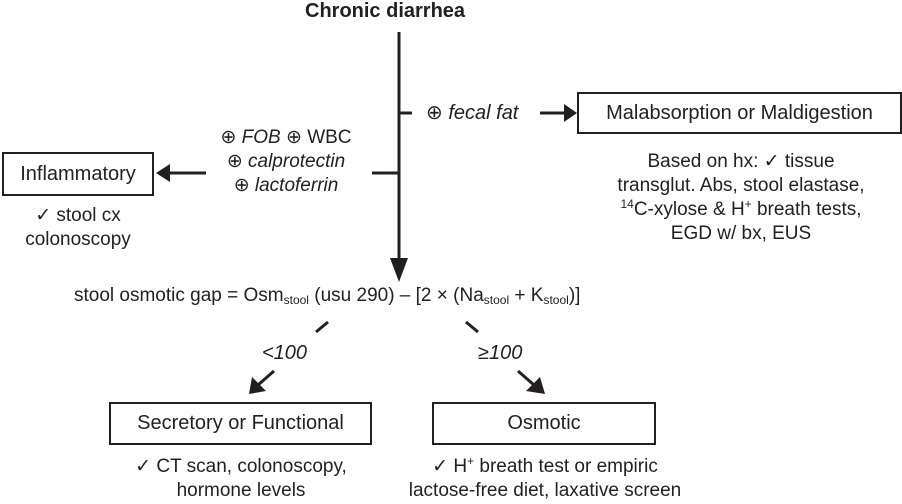 The height and width of the screenshot is (504, 902). I want to click on malabsorption-workup-line: 14C-xylose & H+ breath tests,, so click(741, 208).